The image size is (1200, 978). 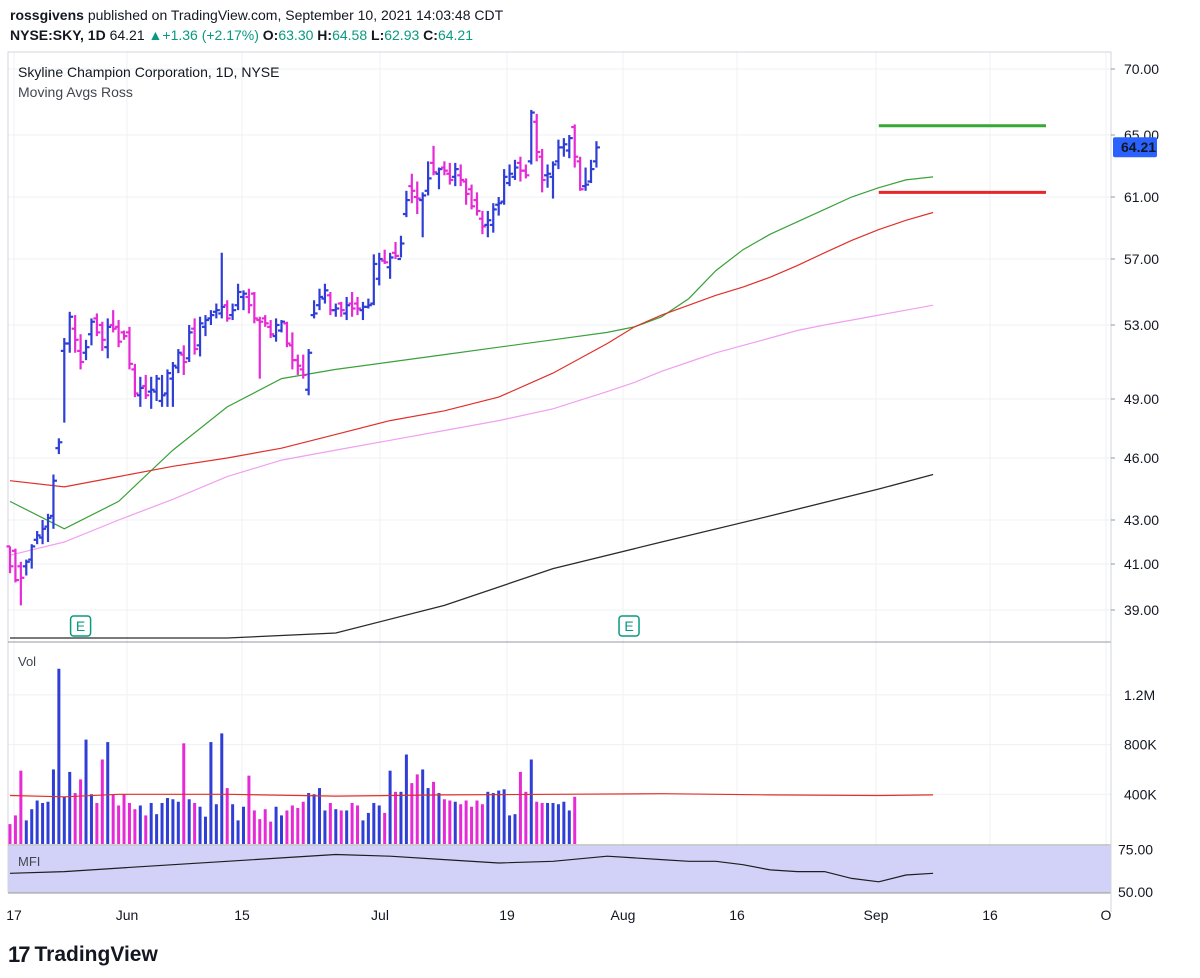 What do you see at coordinates (96, 954) in the screenshot?
I see `brand-name: TradingView` at bounding box center [96, 954].